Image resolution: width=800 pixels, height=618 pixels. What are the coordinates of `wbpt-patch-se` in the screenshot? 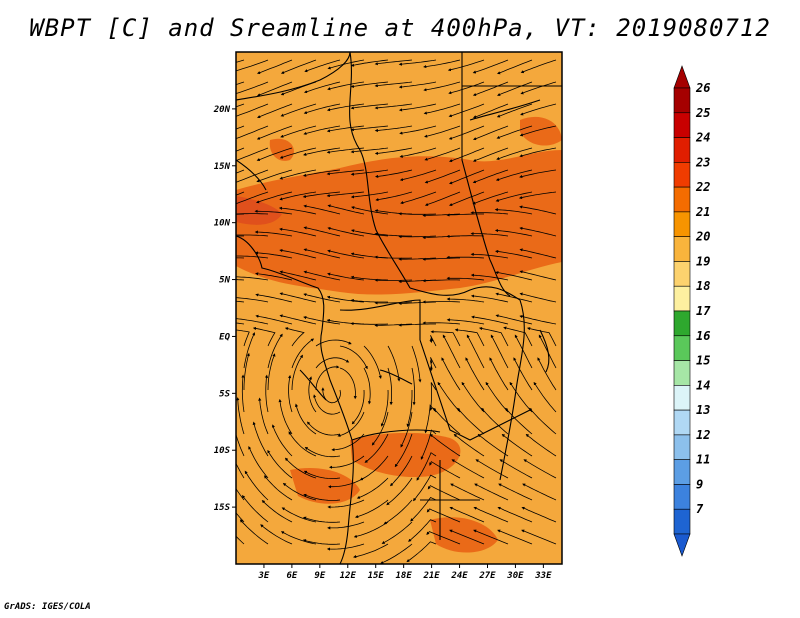 It's located at (464, 535).